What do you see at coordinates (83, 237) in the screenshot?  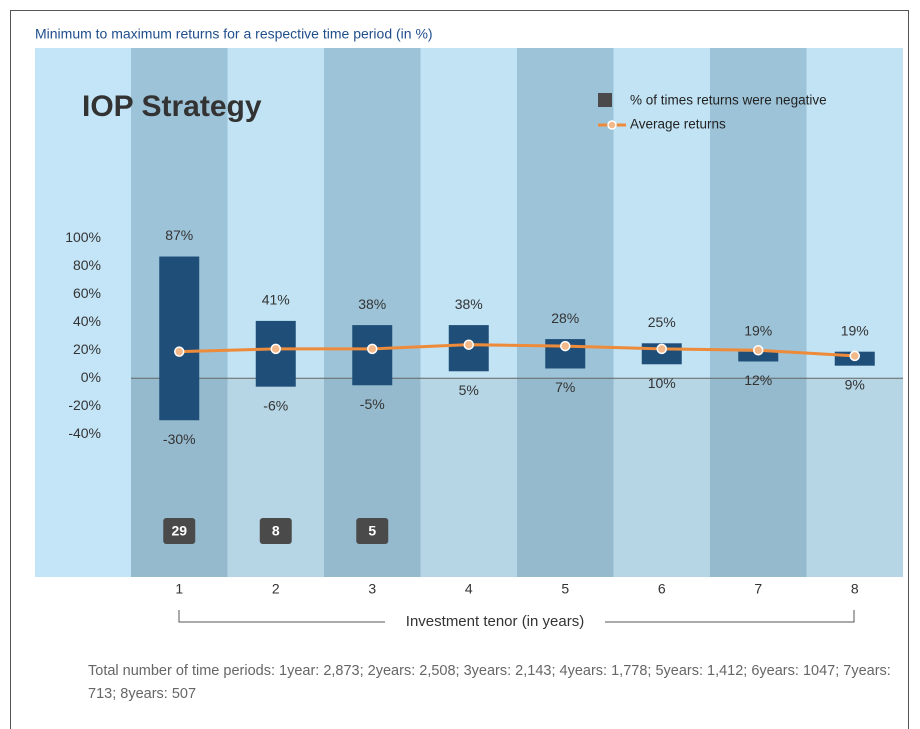 I see `y-tick-label: 100%` at bounding box center [83, 237].